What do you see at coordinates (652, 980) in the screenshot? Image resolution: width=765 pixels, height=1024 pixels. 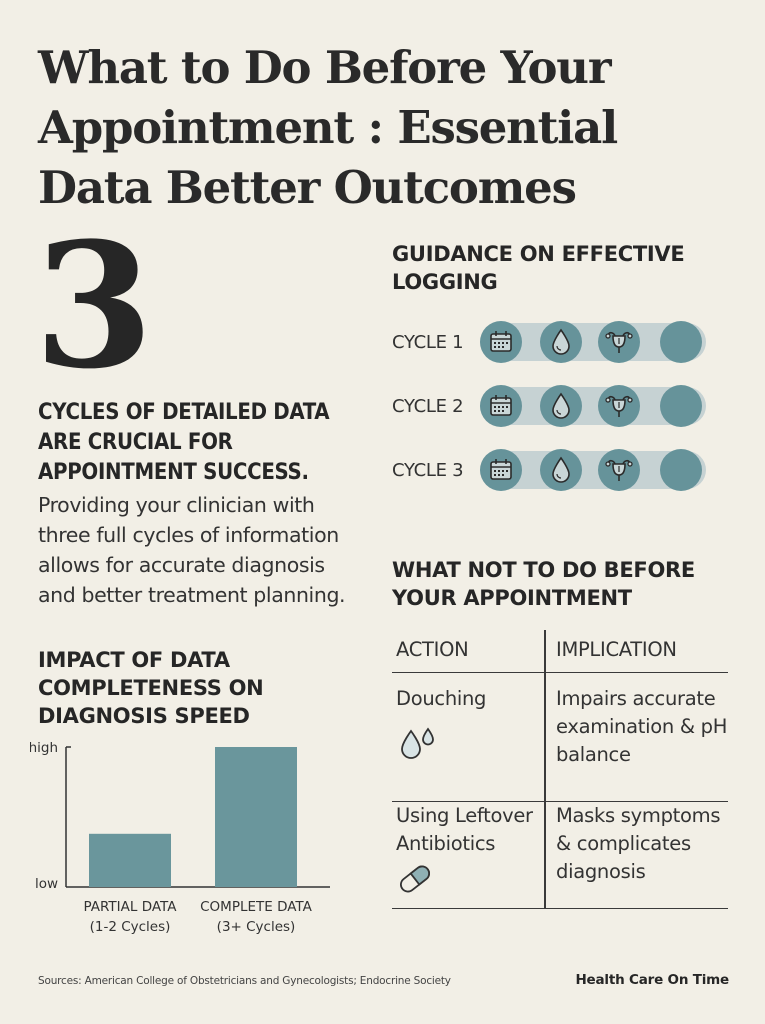 I see `brand-name: Health Care On Time` at bounding box center [652, 980].